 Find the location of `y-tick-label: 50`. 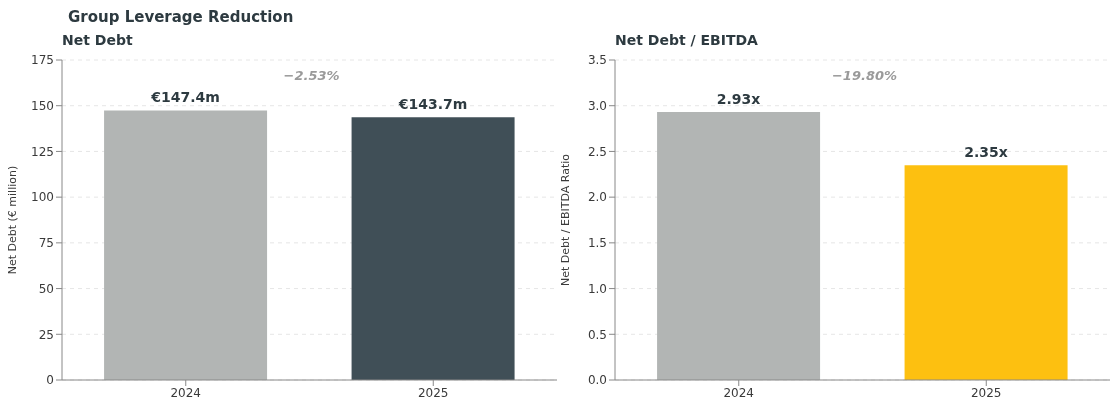

y-tick-label: 50 is located at coordinates (46, 288).